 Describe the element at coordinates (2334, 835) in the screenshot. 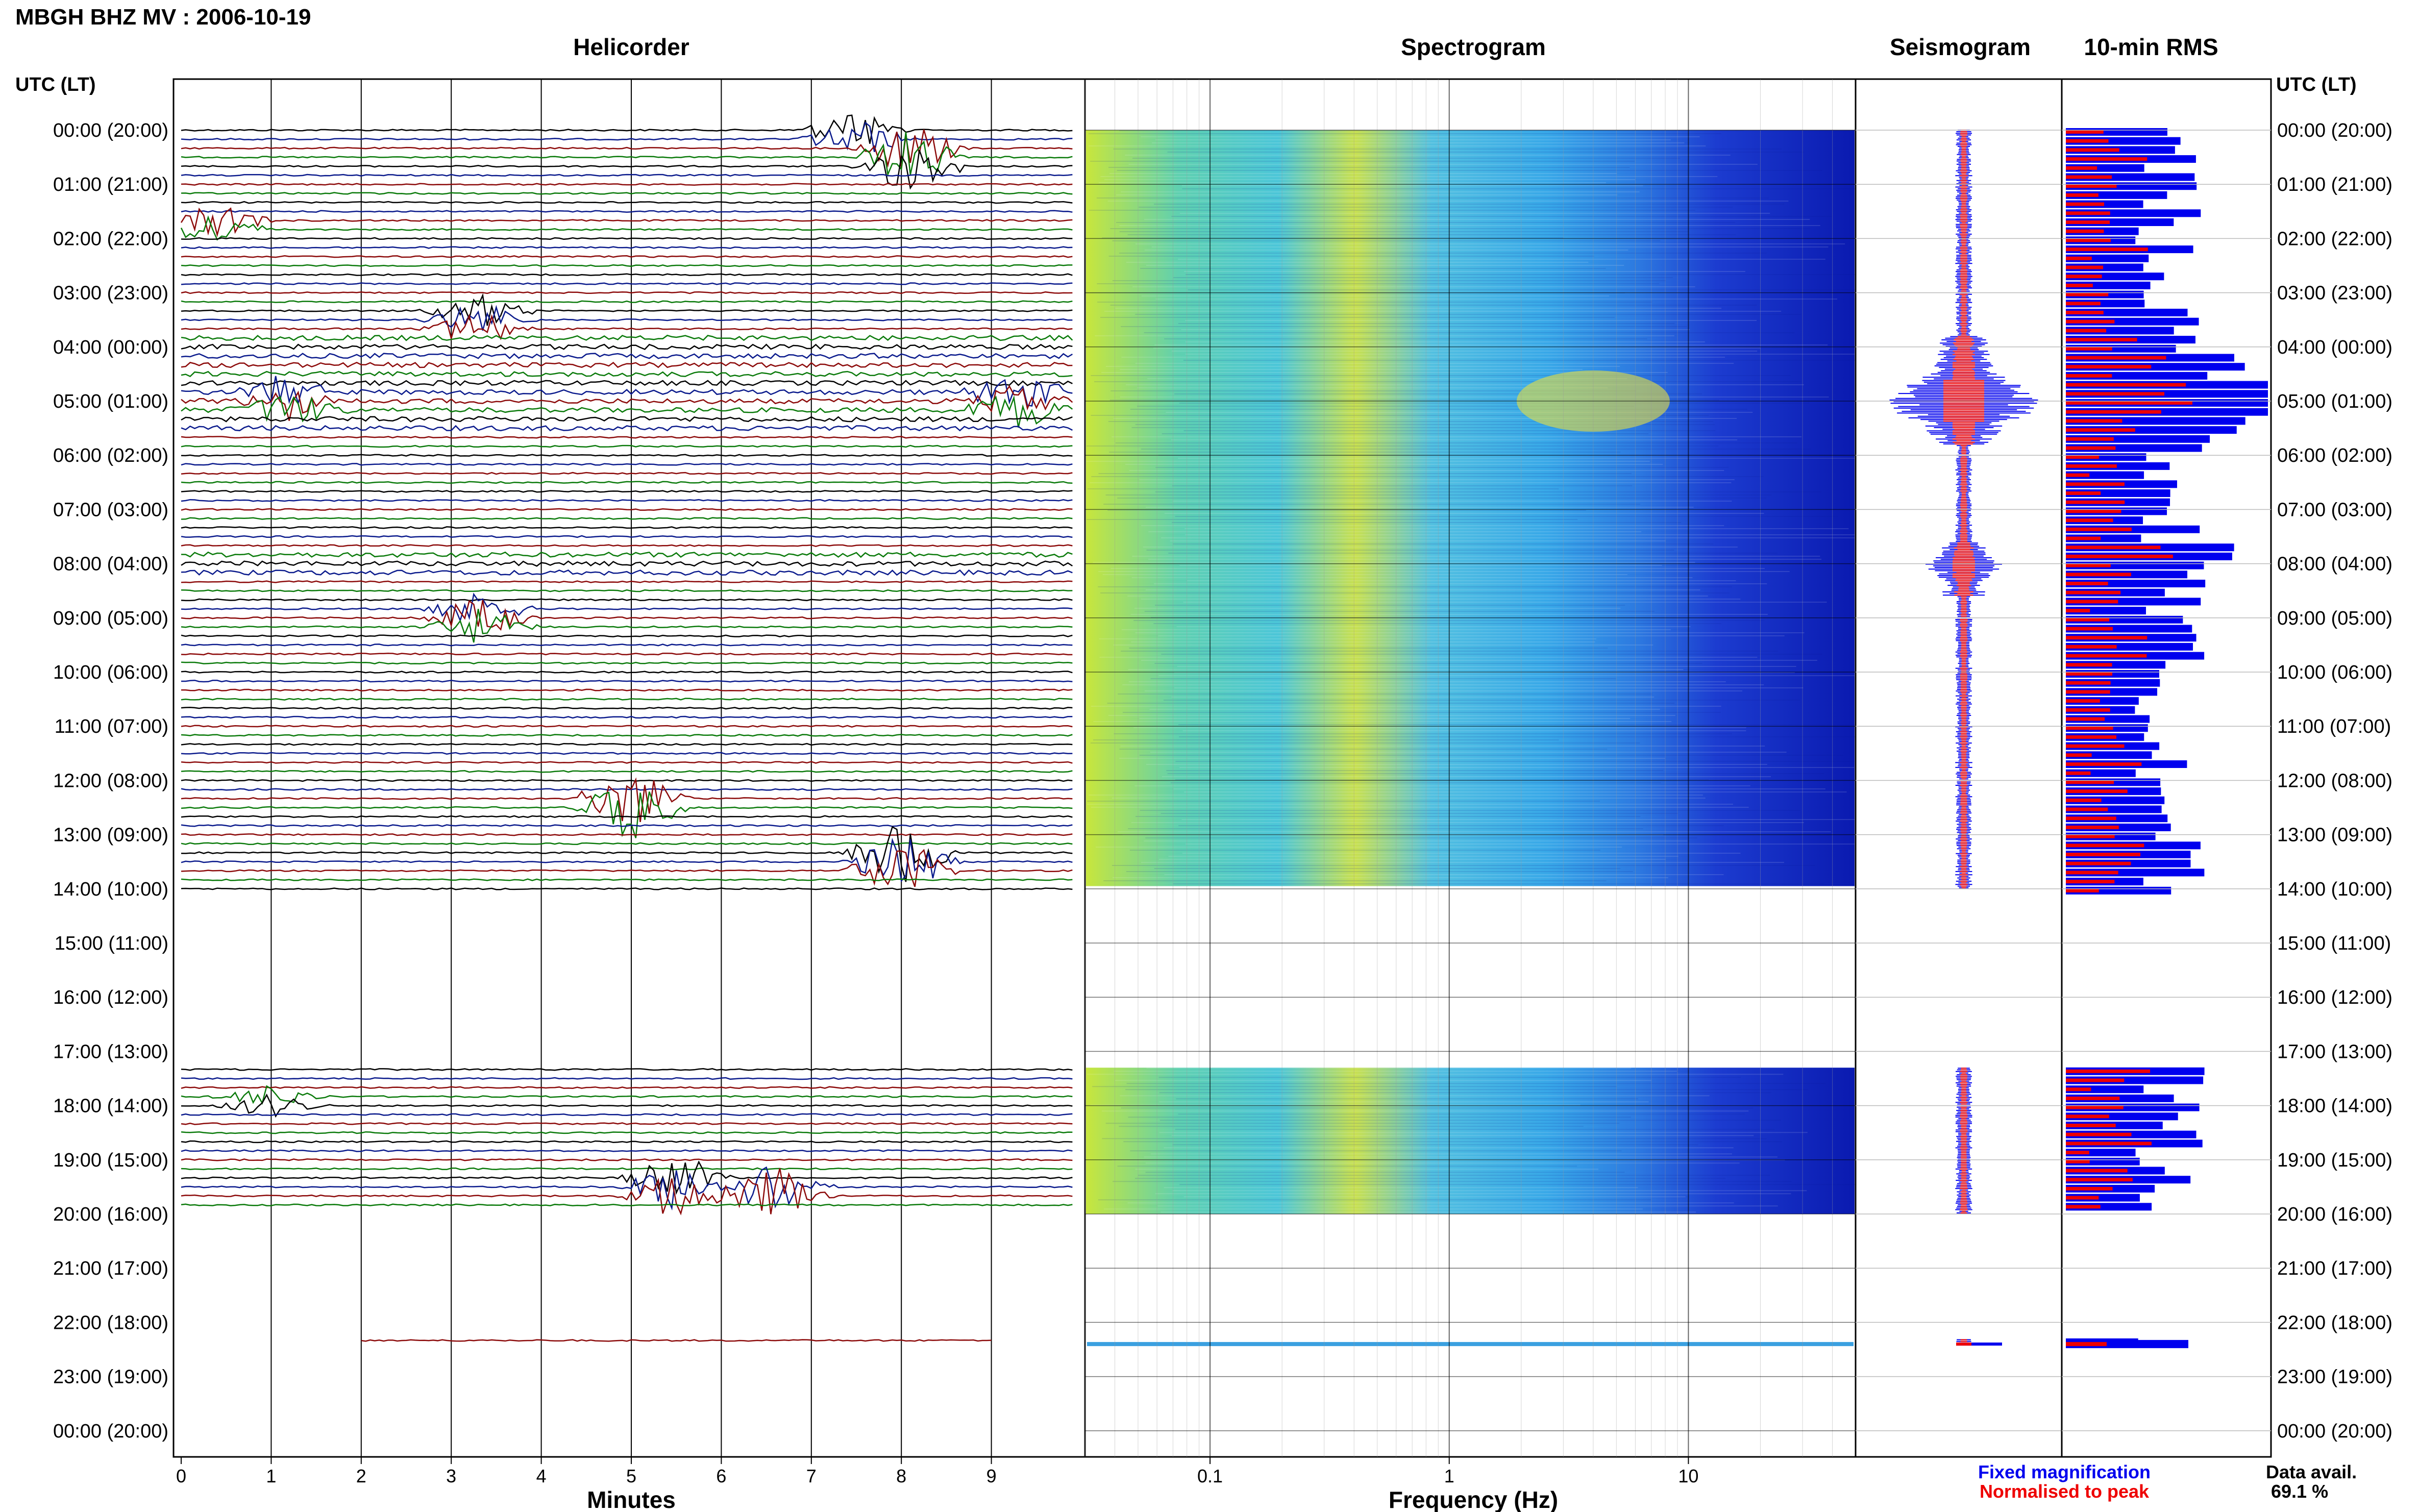

I see `time-label-right: 13:00 (09:00)` at that location.